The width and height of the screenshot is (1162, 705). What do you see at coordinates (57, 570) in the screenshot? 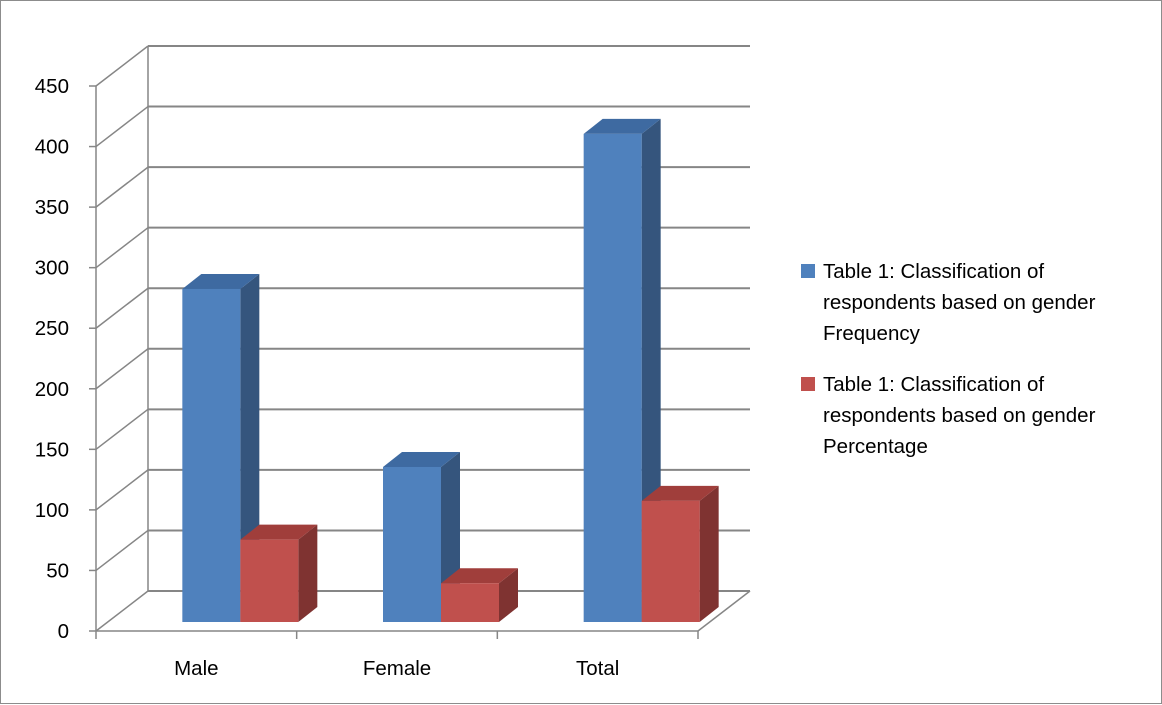
I see `y-tick-label: 50` at bounding box center [57, 570].